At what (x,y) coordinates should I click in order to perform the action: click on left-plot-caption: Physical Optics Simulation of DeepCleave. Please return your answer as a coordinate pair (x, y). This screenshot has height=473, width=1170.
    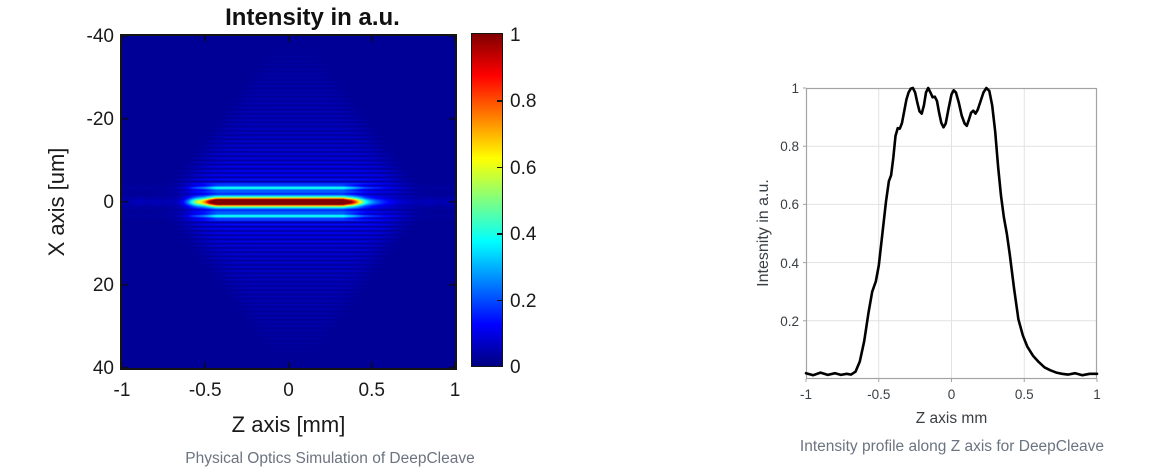
    Looking at the image, I should click on (330, 458).